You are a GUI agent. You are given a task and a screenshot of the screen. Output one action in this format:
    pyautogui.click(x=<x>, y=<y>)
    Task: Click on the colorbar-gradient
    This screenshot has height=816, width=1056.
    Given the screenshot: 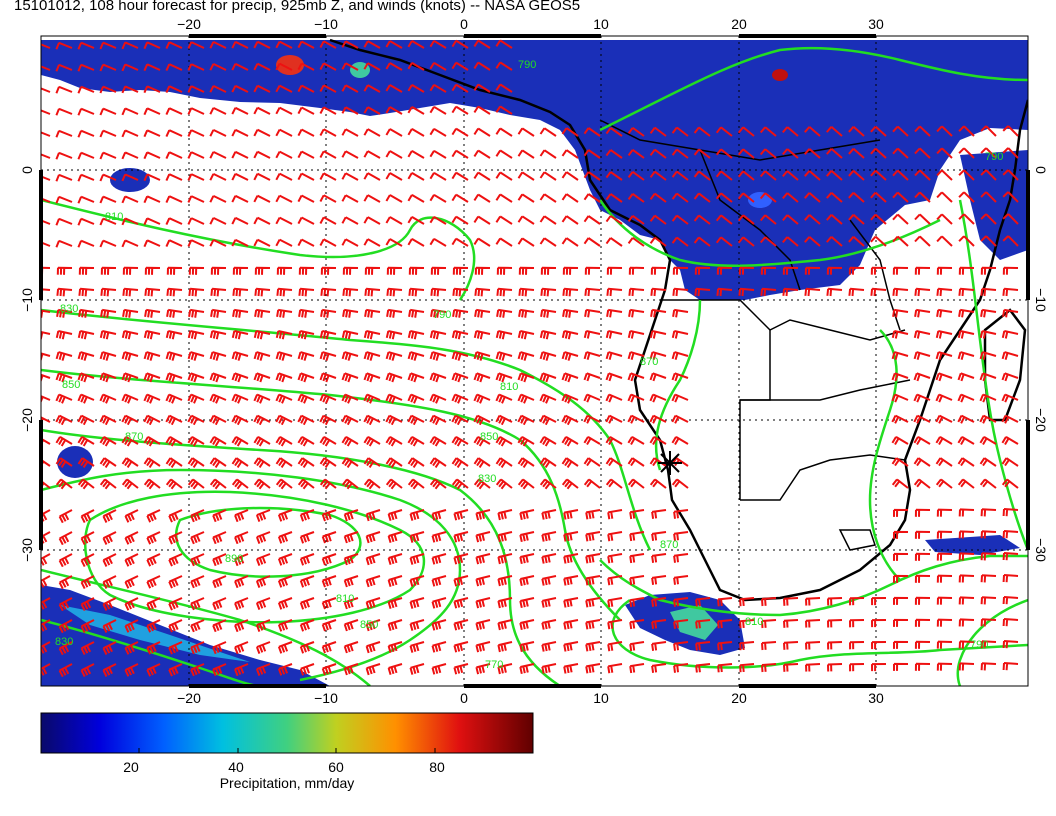 What is the action you would take?
    pyautogui.click(x=287, y=733)
    